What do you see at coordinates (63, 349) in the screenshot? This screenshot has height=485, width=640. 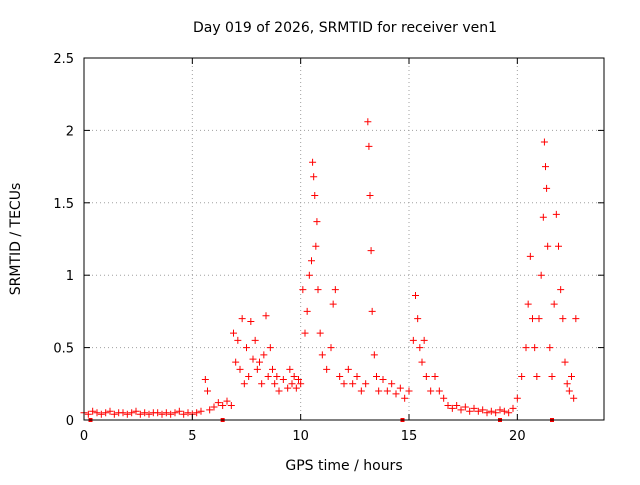 I see `y-tick-label: 0.5` at bounding box center [63, 349].